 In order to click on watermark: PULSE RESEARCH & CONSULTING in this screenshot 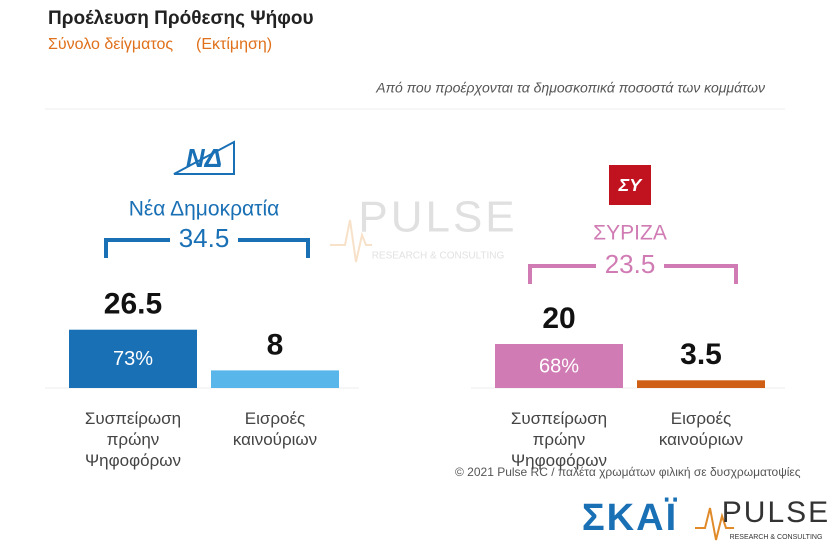, I will do `click(423, 228)`.